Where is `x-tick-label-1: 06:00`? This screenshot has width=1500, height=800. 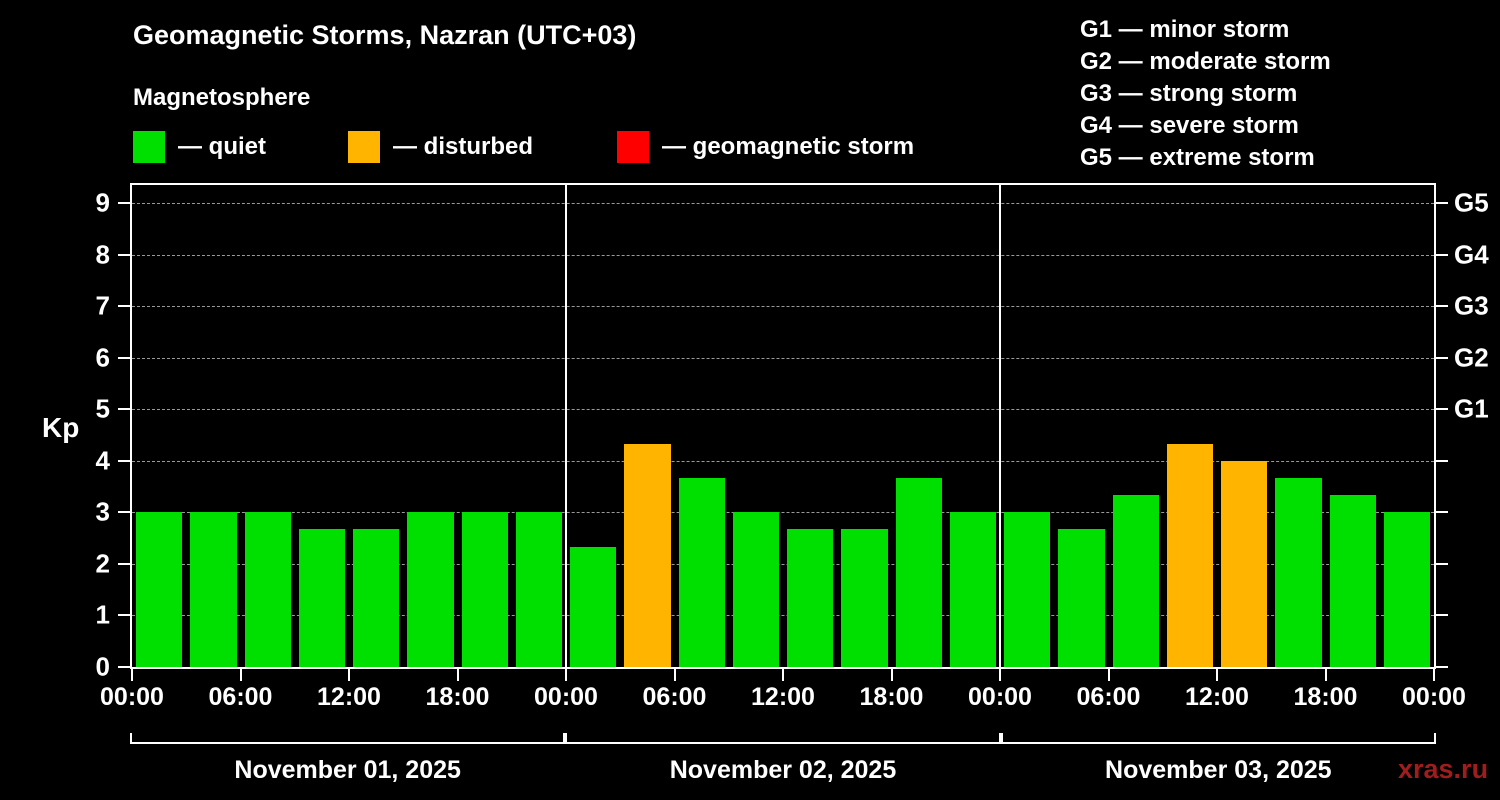 x-tick-label-1: 06:00 is located at coordinates (240, 697).